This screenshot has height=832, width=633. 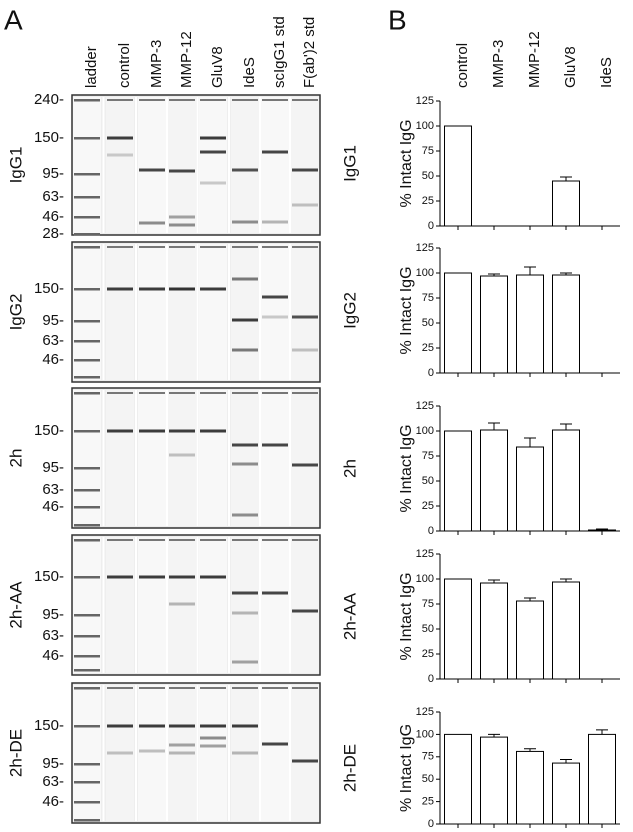 I want to click on lane-label: control, so click(x=124, y=65).